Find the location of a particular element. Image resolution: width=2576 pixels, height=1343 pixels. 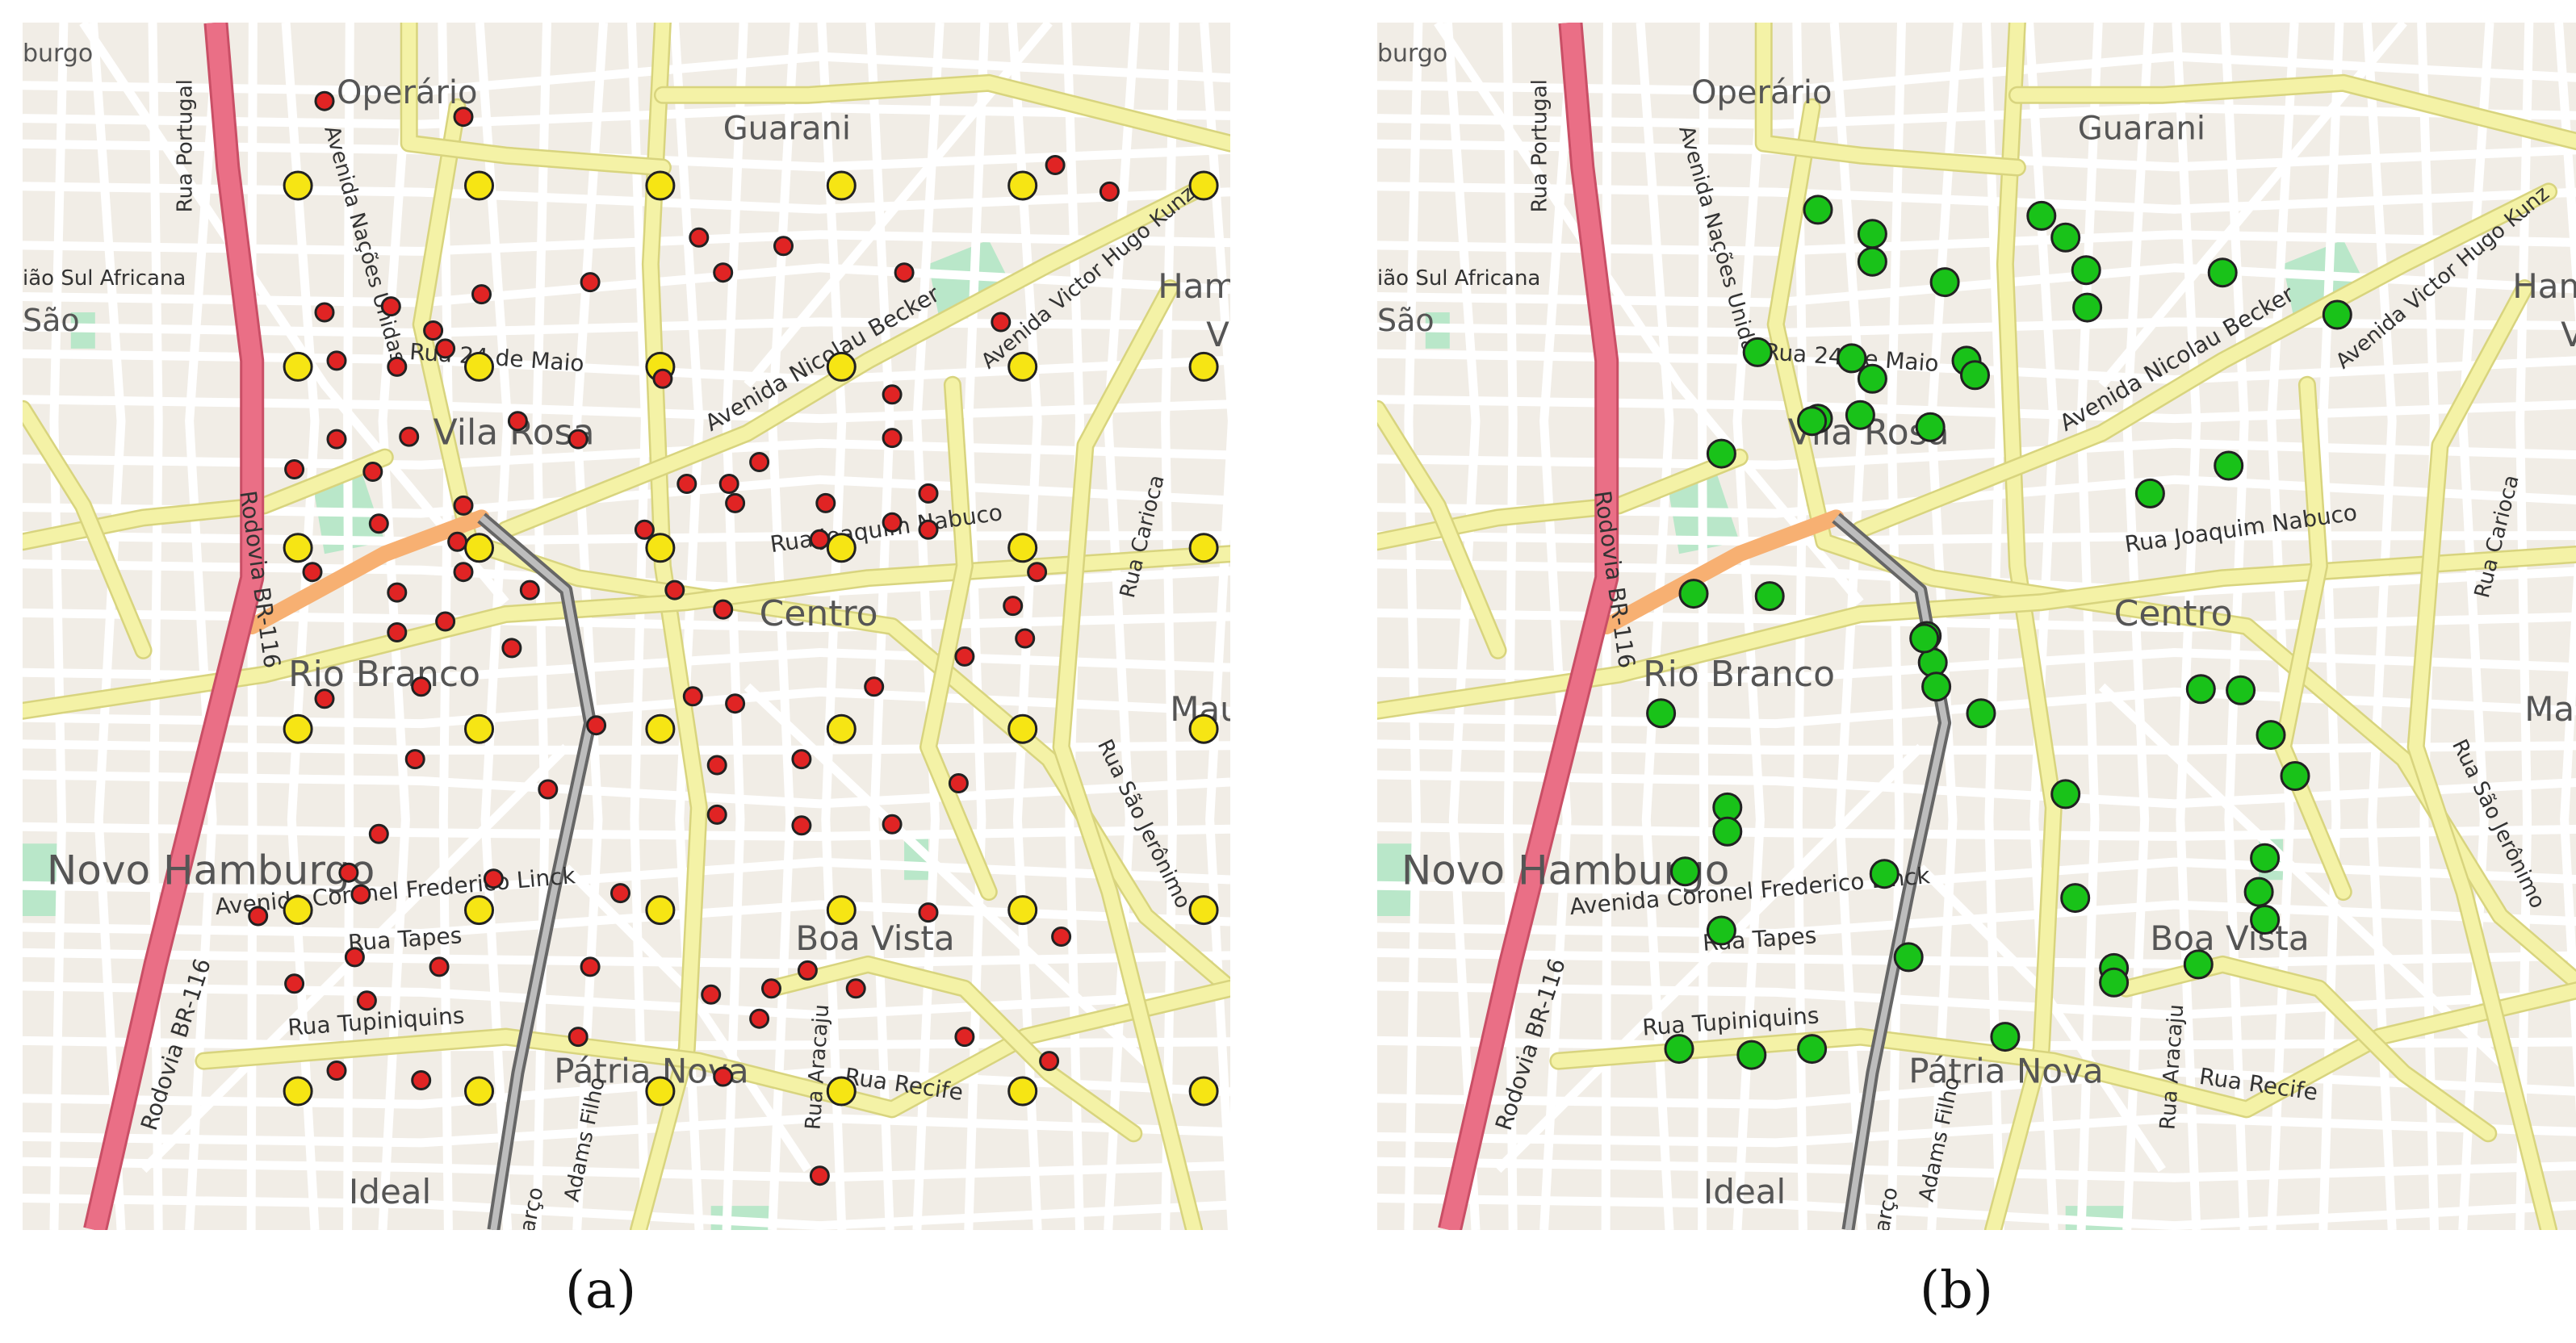

trunk-road is located at coordinates (367, 571).